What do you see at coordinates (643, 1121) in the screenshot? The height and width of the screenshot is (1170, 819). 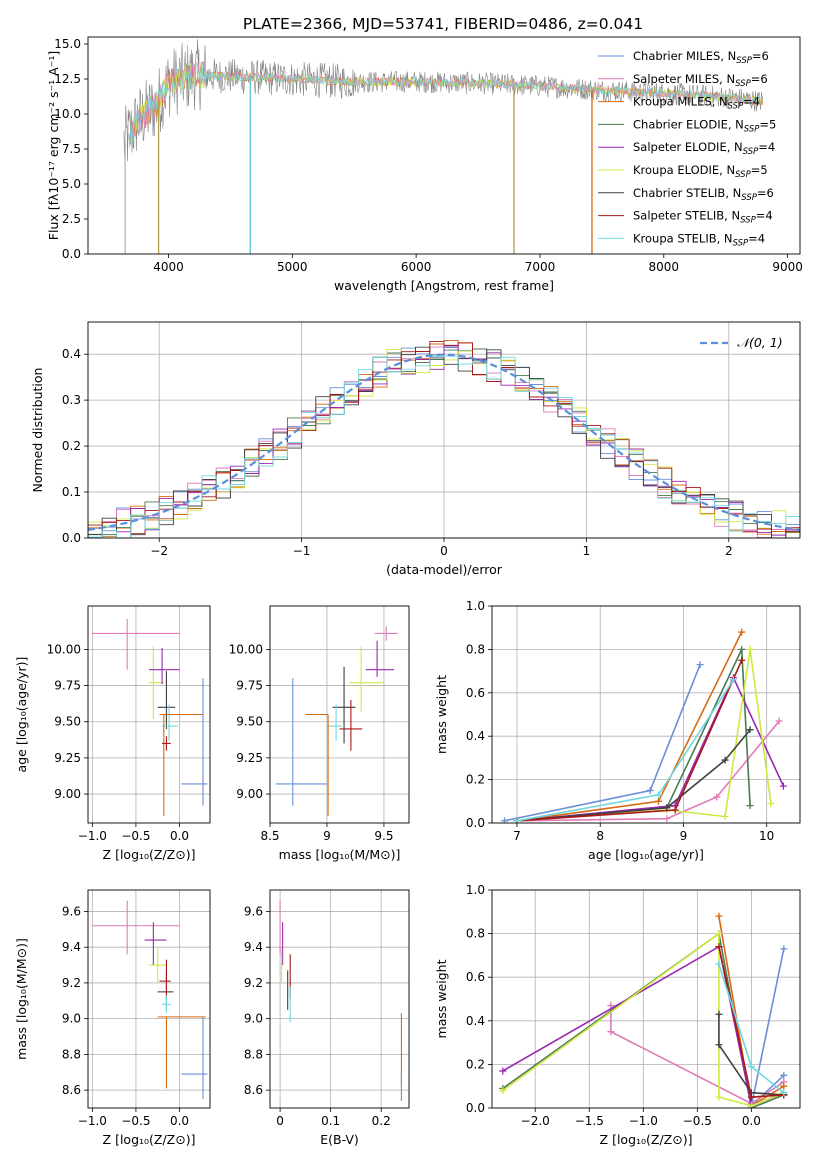 I see `x-tick-label: −1.0` at bounding box center [643, 1121].